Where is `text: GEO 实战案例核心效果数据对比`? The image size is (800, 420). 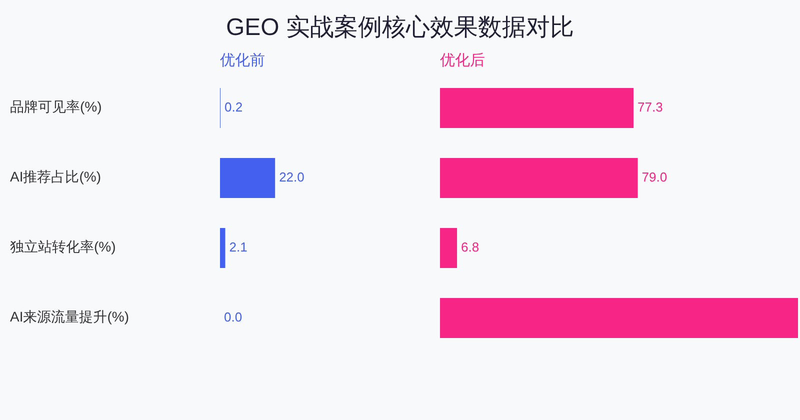
text: GEO 实战案例核心效果数据对比 is located at coordinates (400, 27).